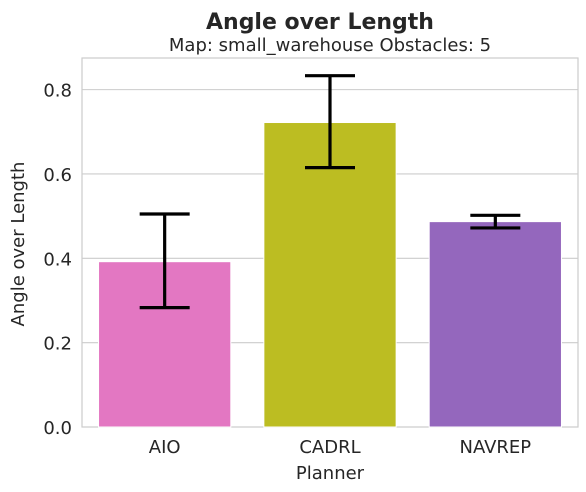 The width and height of the screenshot is (586, 492). I want to click on bar-navrep, so click(495, 324).